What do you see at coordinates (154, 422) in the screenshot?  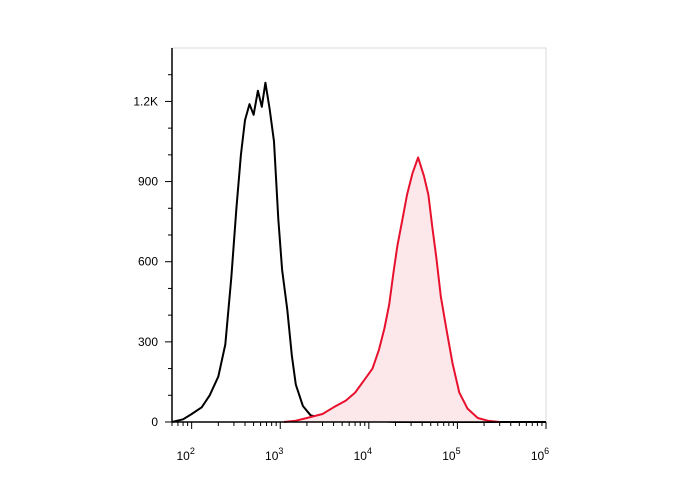 I see `y-tick-label: 0` at bounding box center [154, 422].